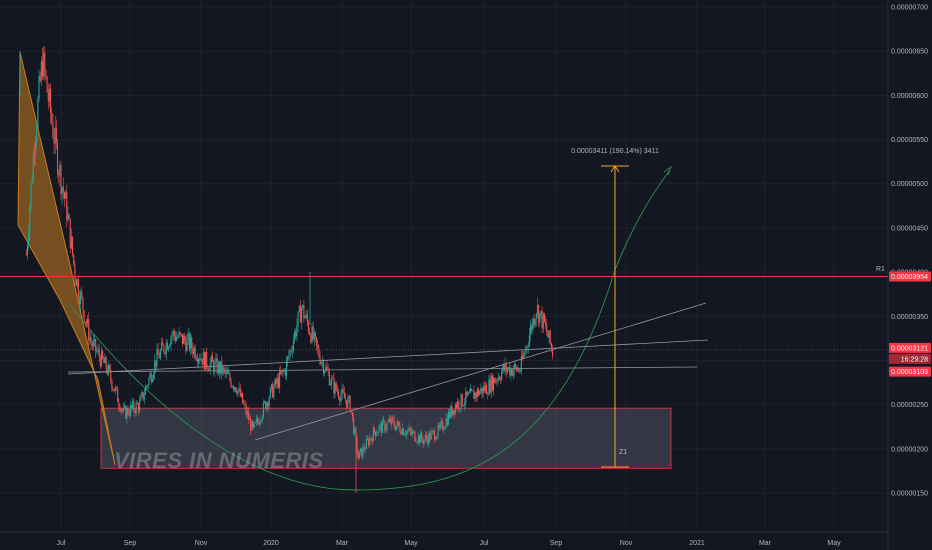  I want to click on time-tick-label: Sep, so click(130, 543).